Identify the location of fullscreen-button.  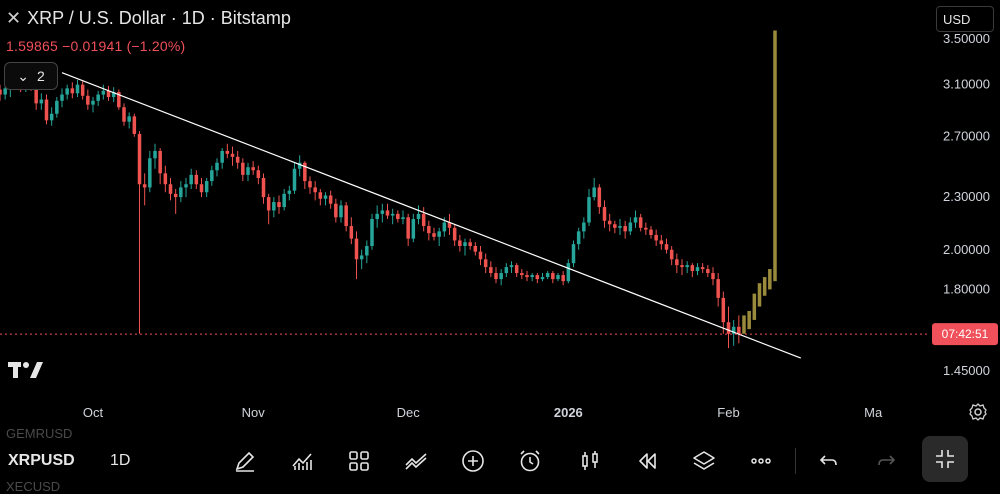
(945, 459).